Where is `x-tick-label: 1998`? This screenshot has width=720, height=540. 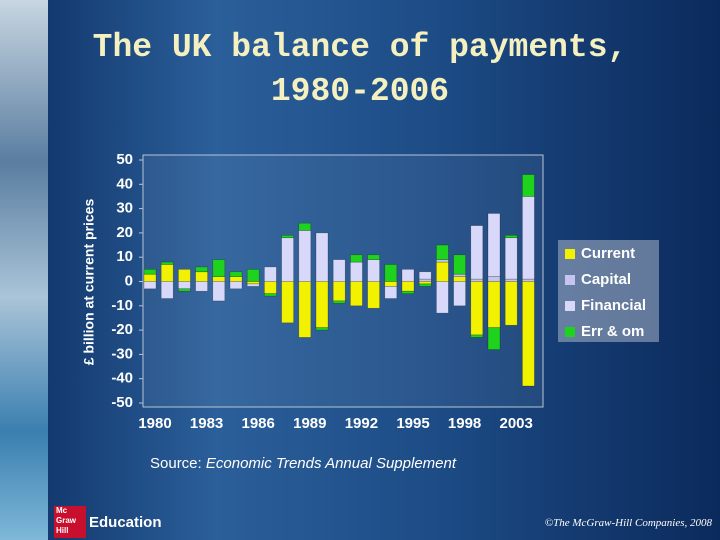
x-tick-label: 1998 is located at coordinates (464, 423).